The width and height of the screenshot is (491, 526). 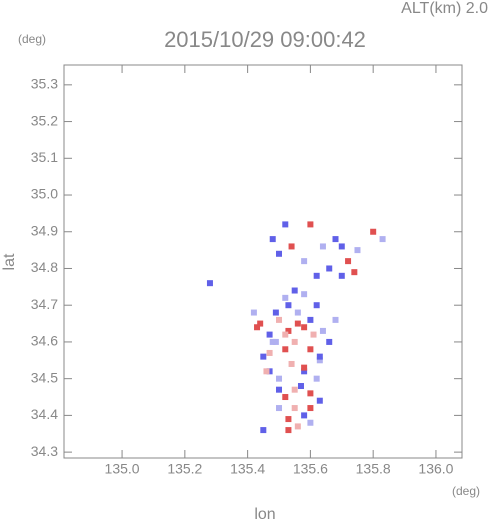 What do you see at coordinates (122, 469) in the screenshot?
I see `x-tick-label: 135.0` at bounding box center [122, 469].